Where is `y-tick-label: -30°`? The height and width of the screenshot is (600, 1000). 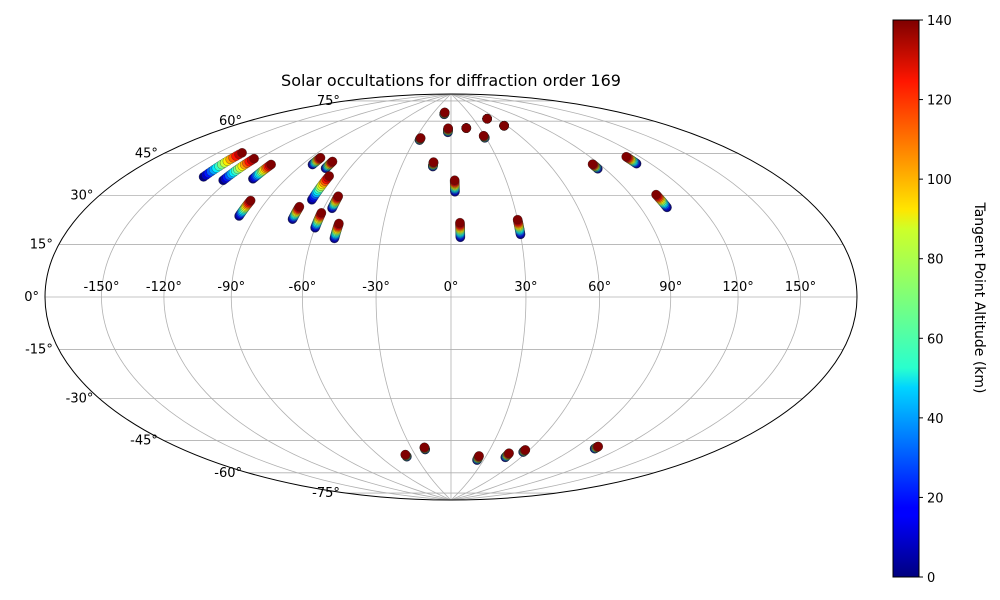
y-tick-label: -30° is located at coordinates (80, 399).